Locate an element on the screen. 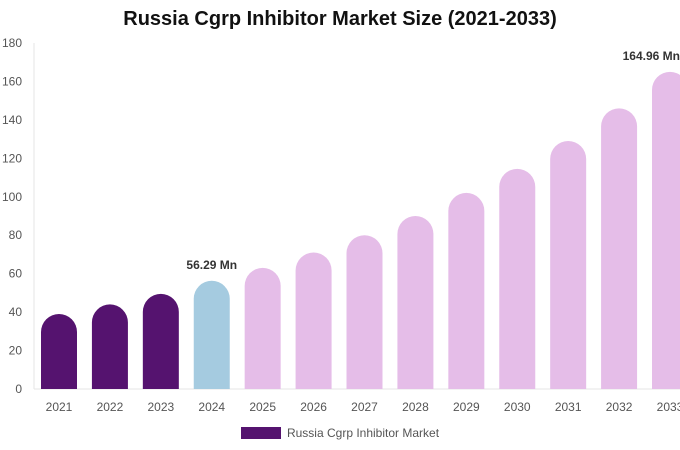  y-tick-label: 40 is located at coordinates (16, 312).